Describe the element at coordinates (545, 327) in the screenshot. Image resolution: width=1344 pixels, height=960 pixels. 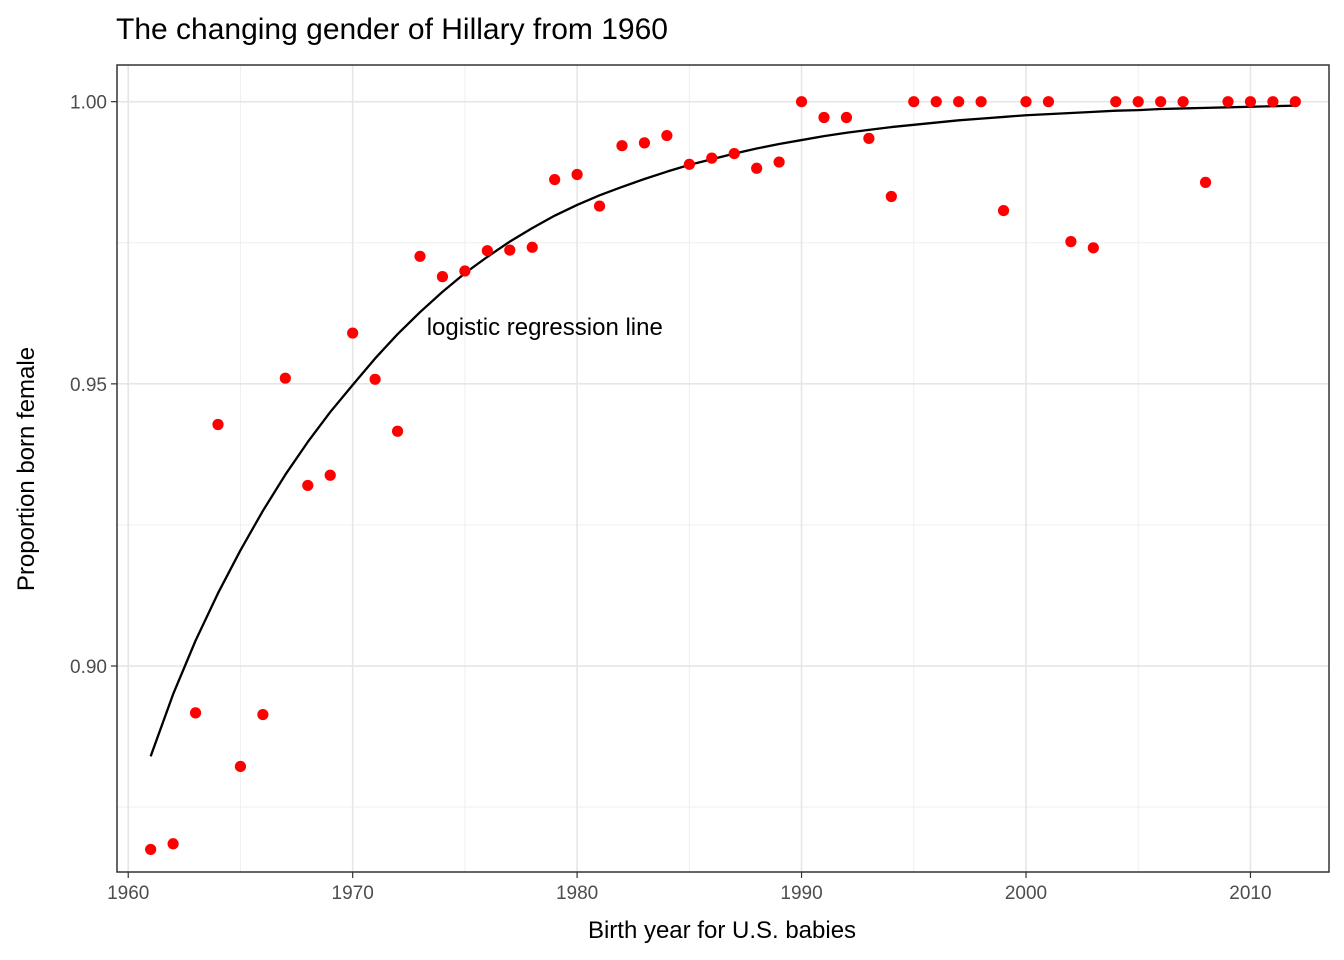
I see `regression-line-annotation: logistic regression line` at that location.